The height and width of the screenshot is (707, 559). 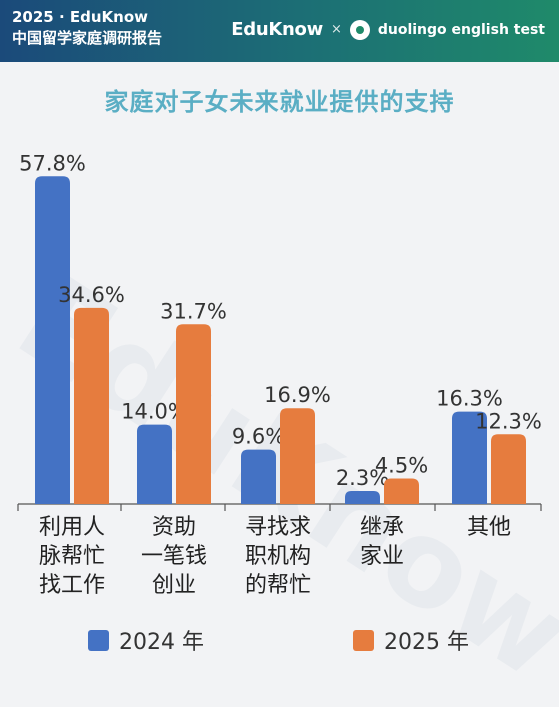 What do you see at coordinates (161, 642) in the screenshot?
I see `legend-label-2024: 2024 年` at bounding box center [161, 642].